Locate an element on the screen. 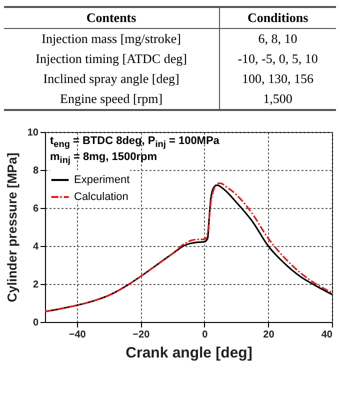 This screenshot has width=340, height=397. y-tick-label: 4 is located at coordinates (35, 247).